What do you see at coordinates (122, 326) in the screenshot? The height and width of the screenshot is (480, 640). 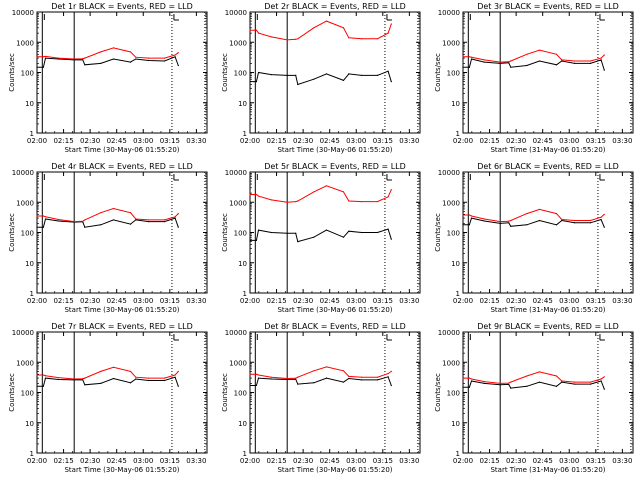 I see `panel-title: Det 7r BLACK = Events, RED = LLD` at bounding box center [122, 326].